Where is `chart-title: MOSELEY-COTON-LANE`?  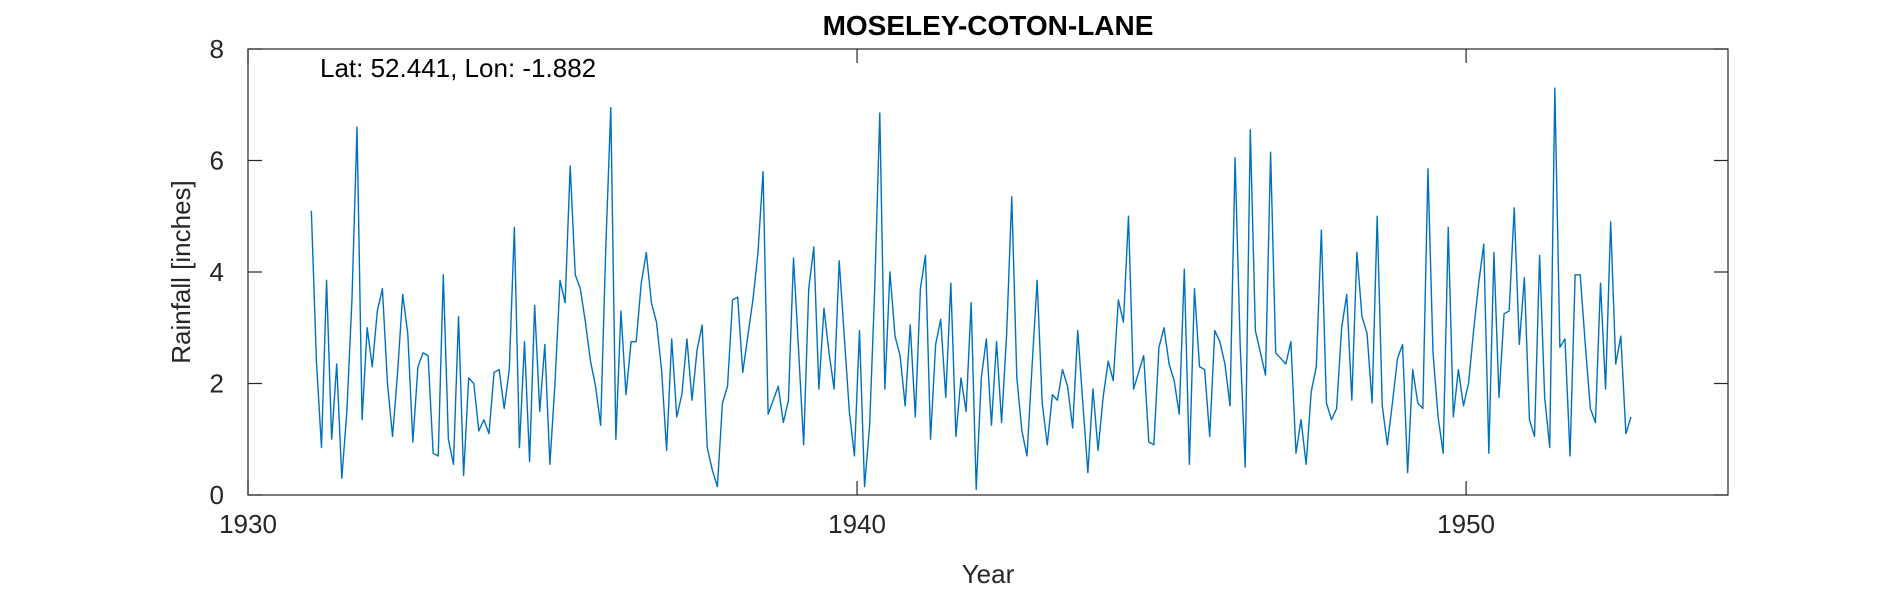 chart-title: MOSELEY-COTON-LANE is located at coordinates (988, 25).